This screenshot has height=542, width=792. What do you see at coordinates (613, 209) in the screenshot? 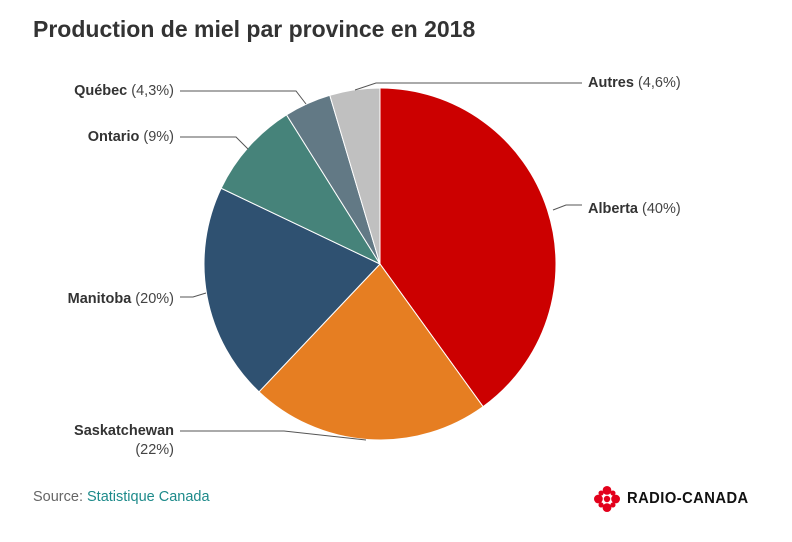
I see `slice-label-name: Alberta` at bounding box center [613, 209].